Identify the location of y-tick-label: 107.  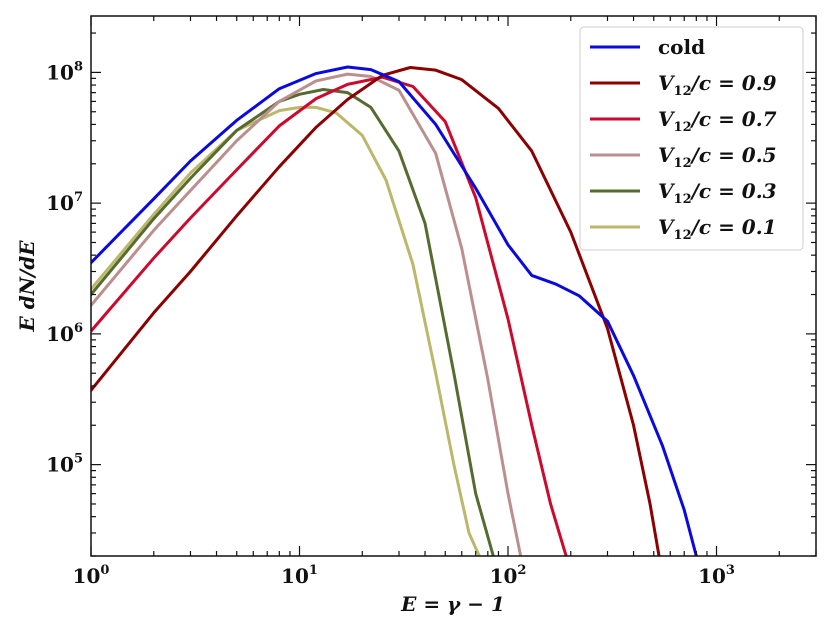
(64, 202).